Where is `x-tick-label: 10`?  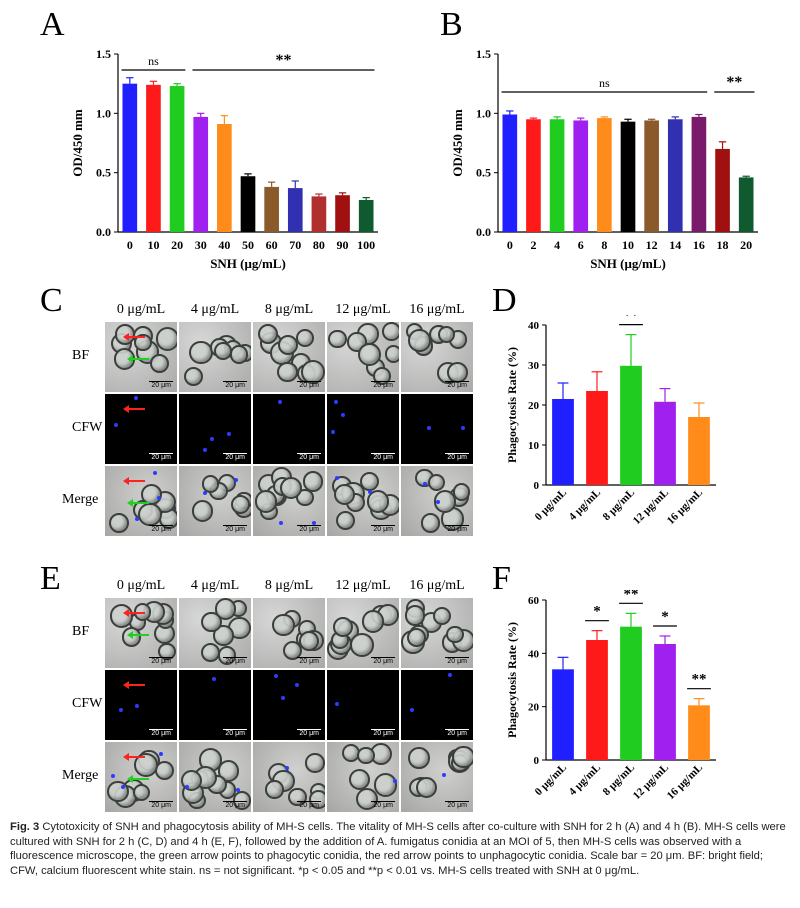
x-tick-label: 10 is located at coordinates (628, 245).